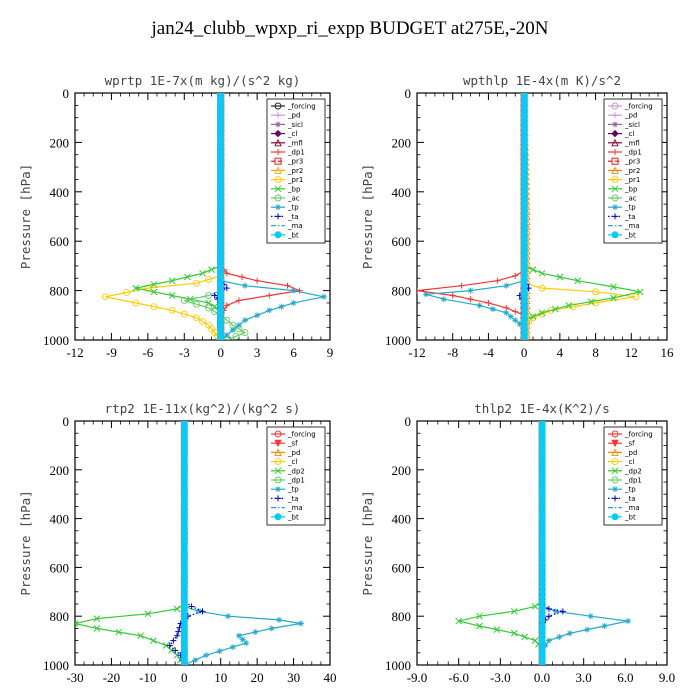 Image resolution: width=700 pixels, height=700 pixels. I want to click on panel-title: thlp2 1E-4x(K^2)/s, so click(541, 408).